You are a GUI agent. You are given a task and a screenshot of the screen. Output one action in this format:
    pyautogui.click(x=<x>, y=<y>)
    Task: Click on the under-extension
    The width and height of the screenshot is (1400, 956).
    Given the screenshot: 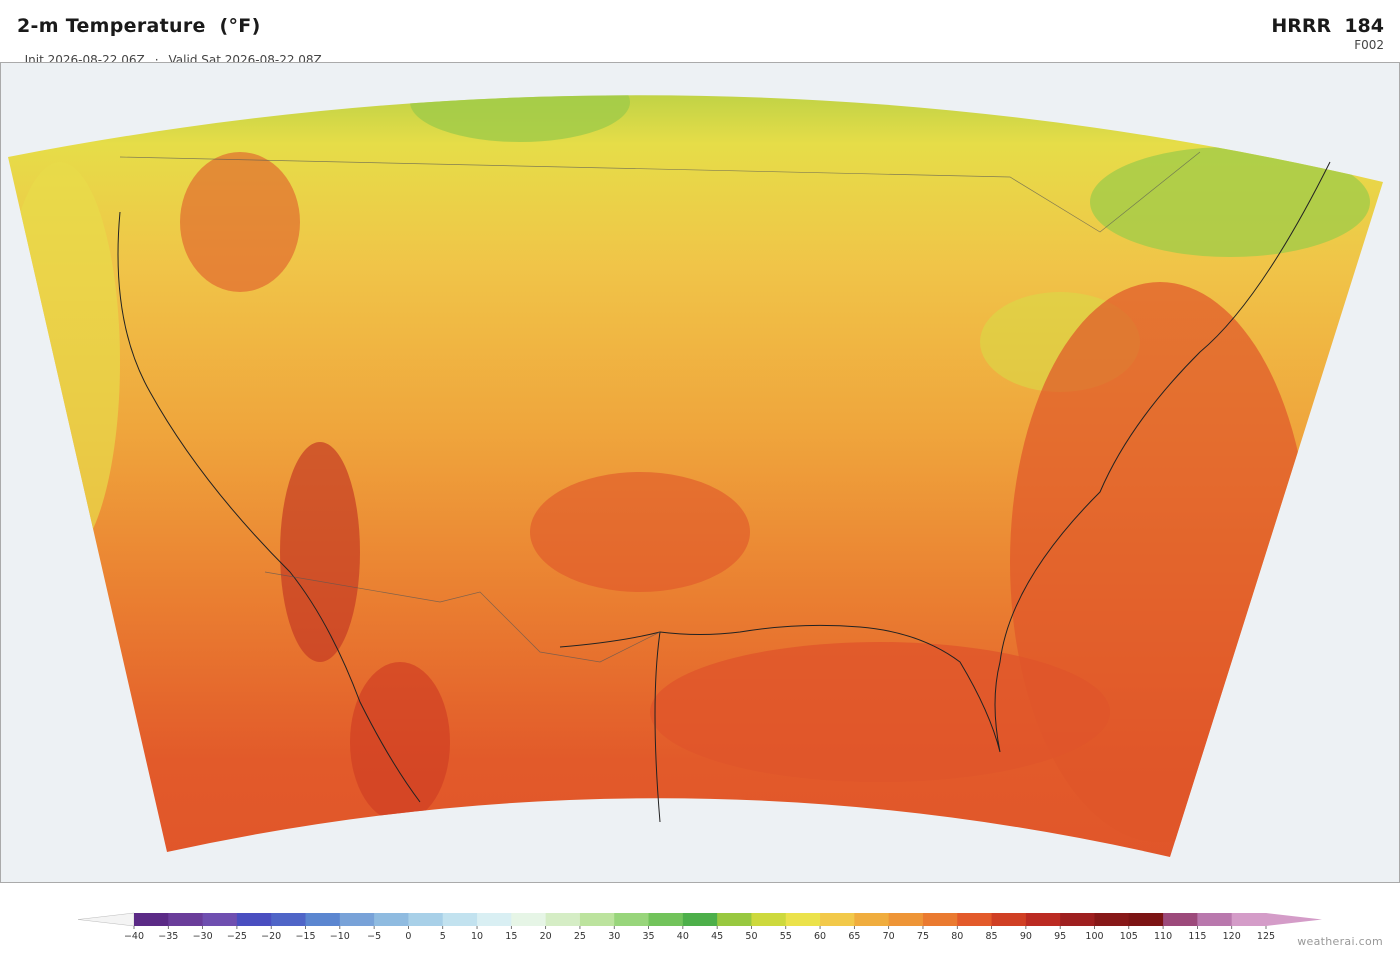 What is the action you would take?
    pyautogui.click(x=106, y=919)
    